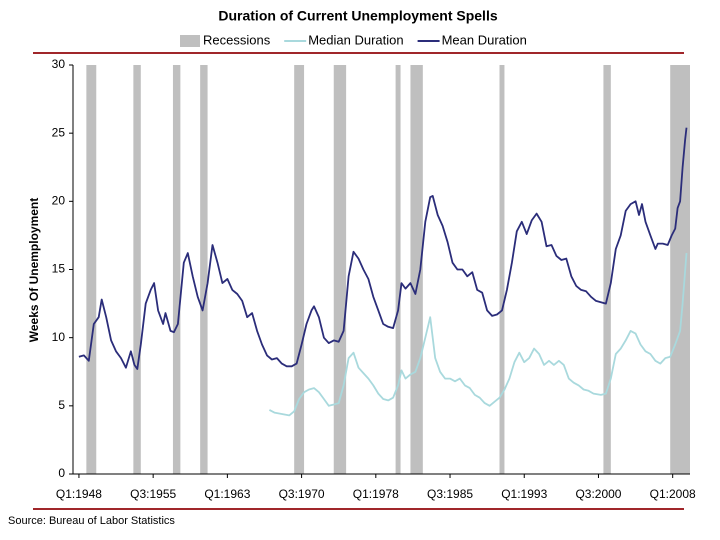 The width and height of the screenshot is (720, 540). I want to click on x-tick-label: Q3:2000, so click(598, 494).